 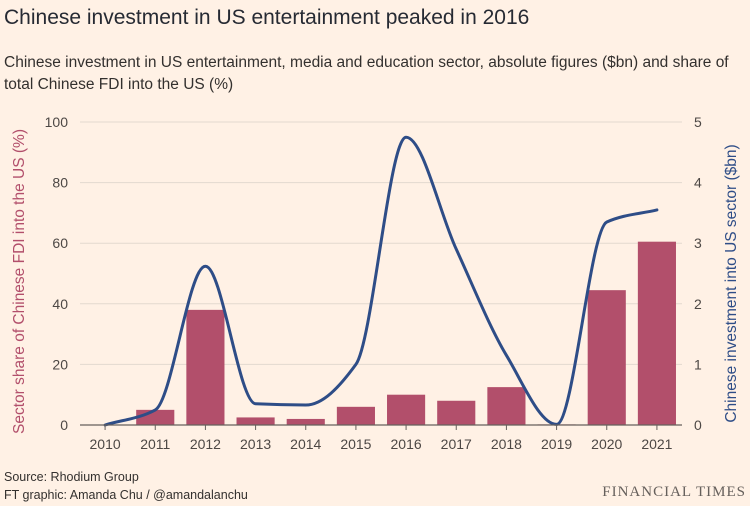 What do you see at coordinates (731, 283) in the screenshot?
I see `right-axis-title: Chinese investment into US sector ($bn)` at bounding box center [731, 283].